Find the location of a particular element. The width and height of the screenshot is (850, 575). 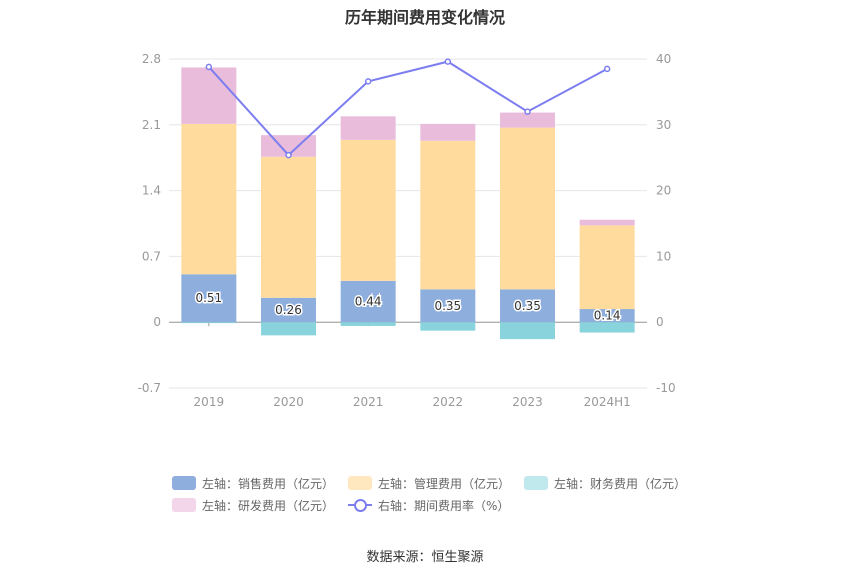

chart-title: 历年期间费用变化情况 is located at coordinates (424, 17).